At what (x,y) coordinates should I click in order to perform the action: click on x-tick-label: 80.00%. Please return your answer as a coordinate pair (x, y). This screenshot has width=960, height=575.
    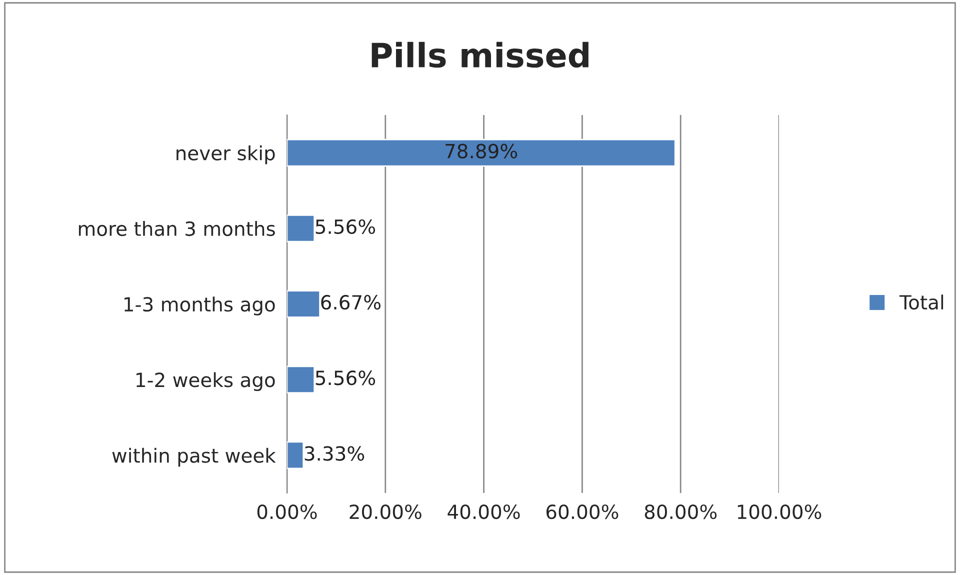
    Looking at the image, I should click on (680, 512).